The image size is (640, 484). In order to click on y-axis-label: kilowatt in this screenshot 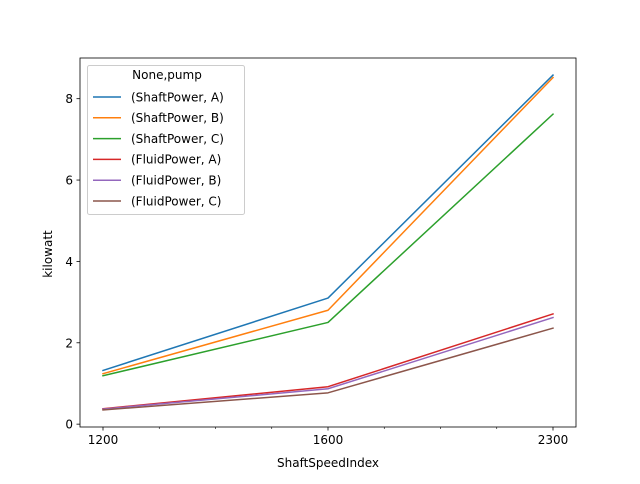, I will do `click(48, 254)`.